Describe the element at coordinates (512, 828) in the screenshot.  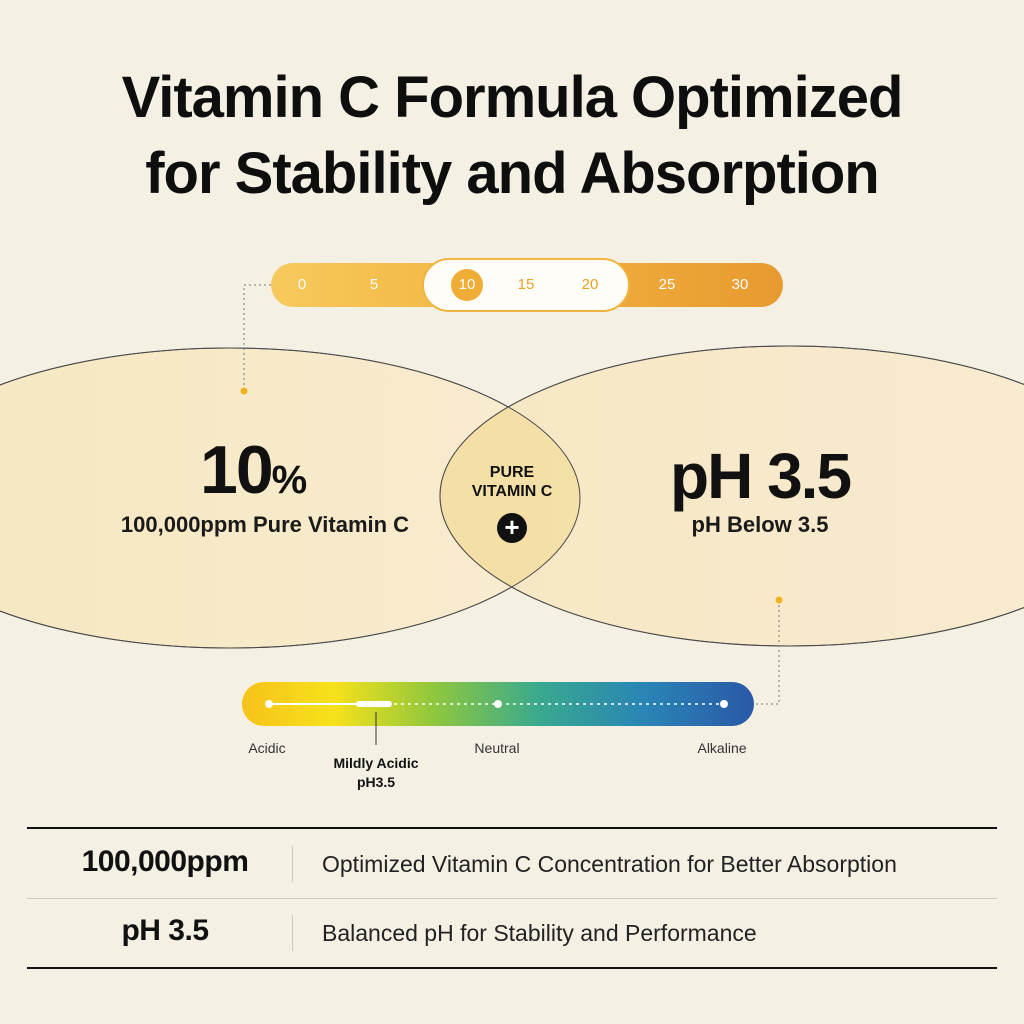
I see `table-top-rule` at that location.